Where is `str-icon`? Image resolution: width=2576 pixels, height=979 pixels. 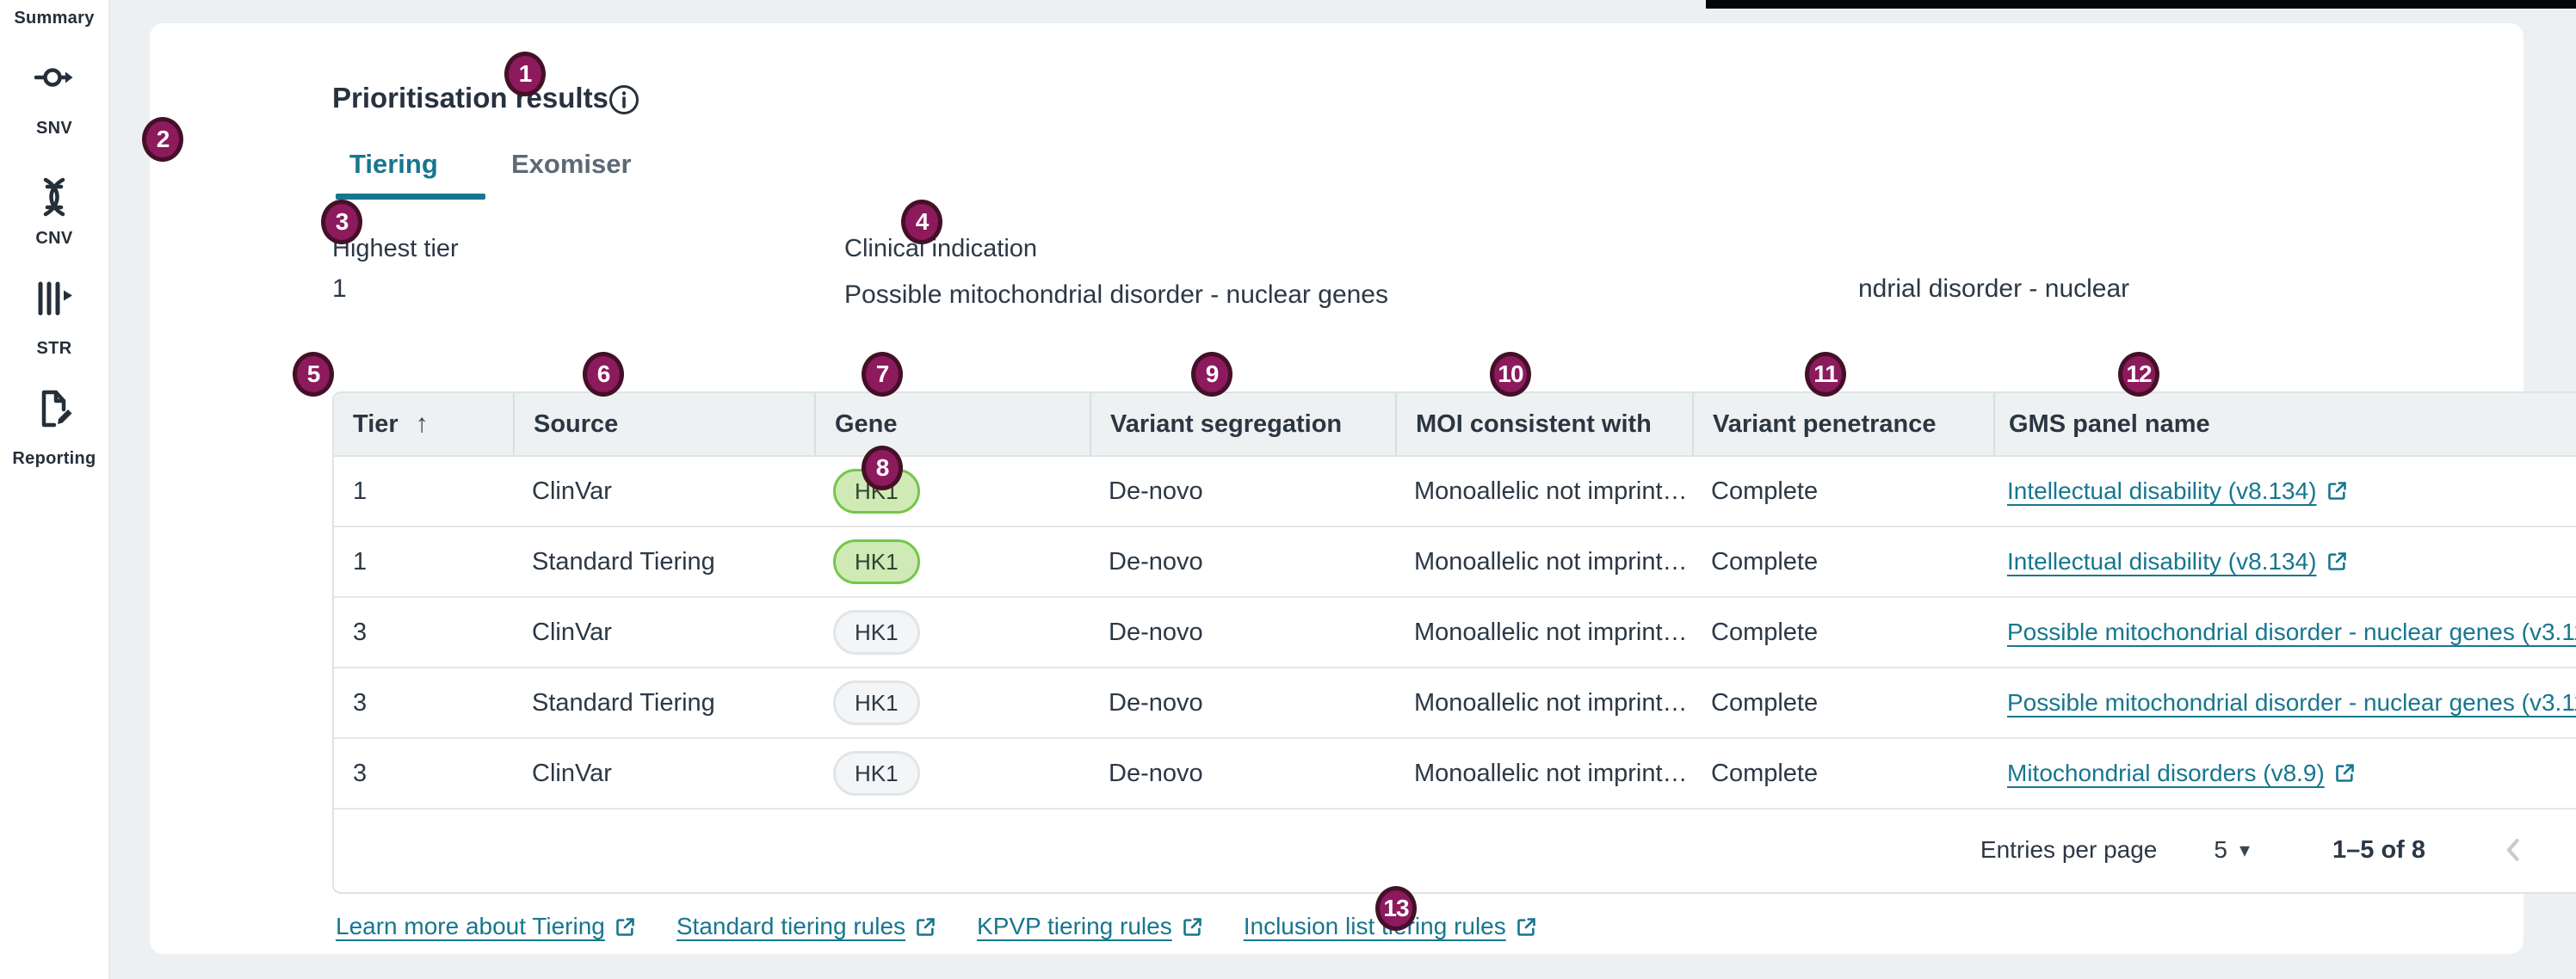 str-icon is located at coordinates (54, 302).